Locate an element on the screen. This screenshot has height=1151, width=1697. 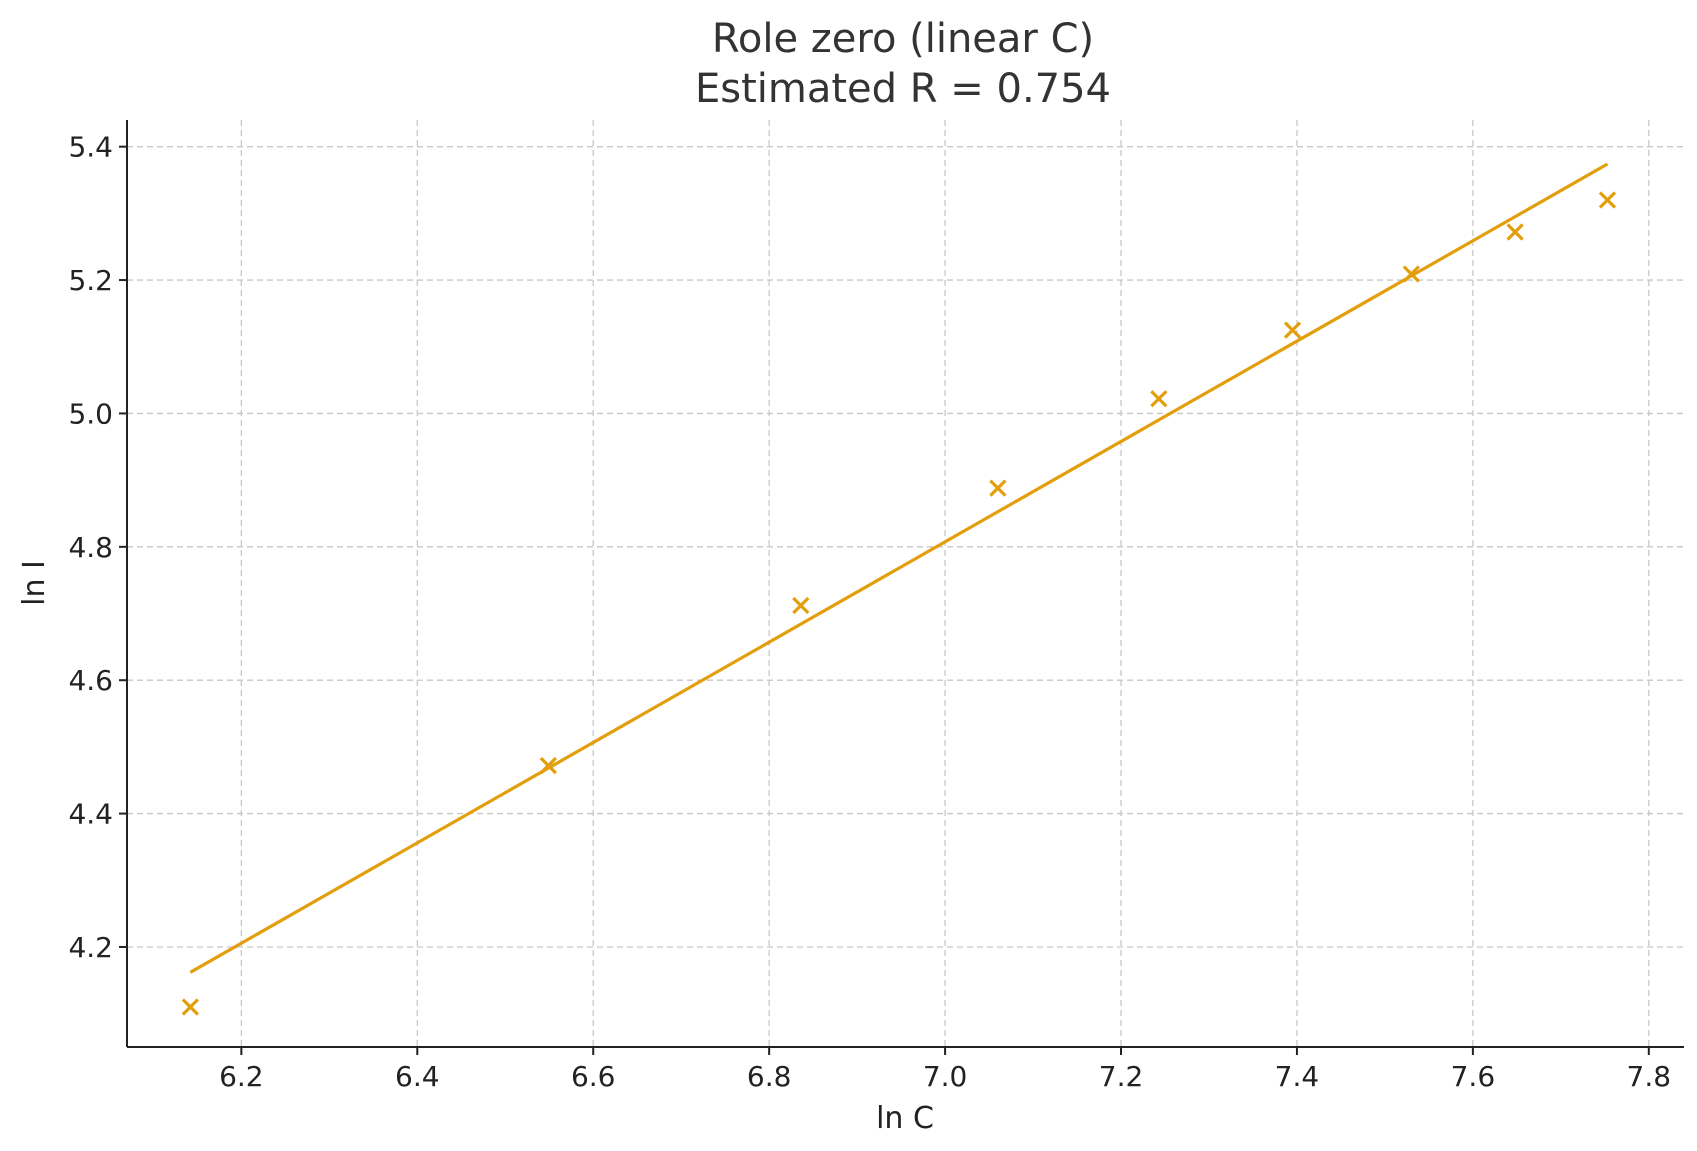
chart-title: Role zero (linear C) is located at coordinates (903, 39).